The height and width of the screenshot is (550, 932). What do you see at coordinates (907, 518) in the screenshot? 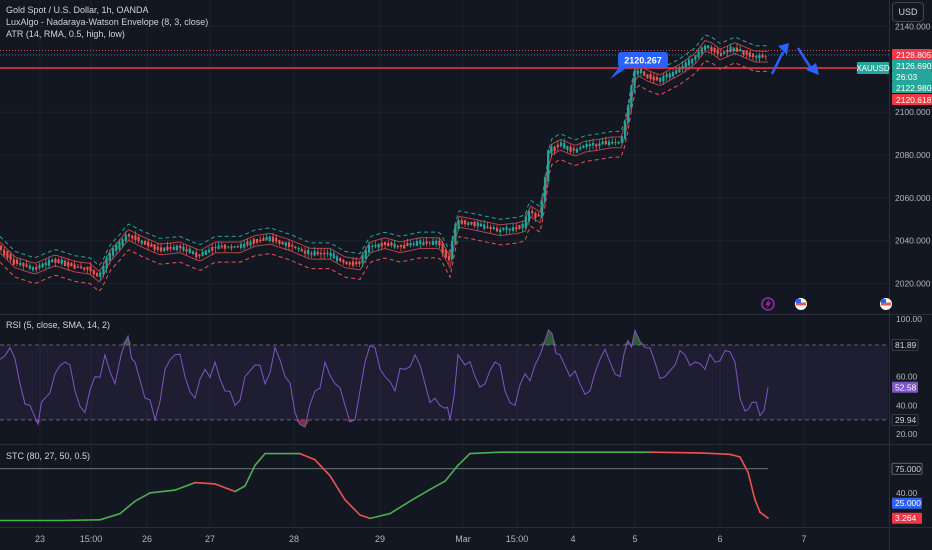
I see `stc-value-label` at bounding box center [907, 518].